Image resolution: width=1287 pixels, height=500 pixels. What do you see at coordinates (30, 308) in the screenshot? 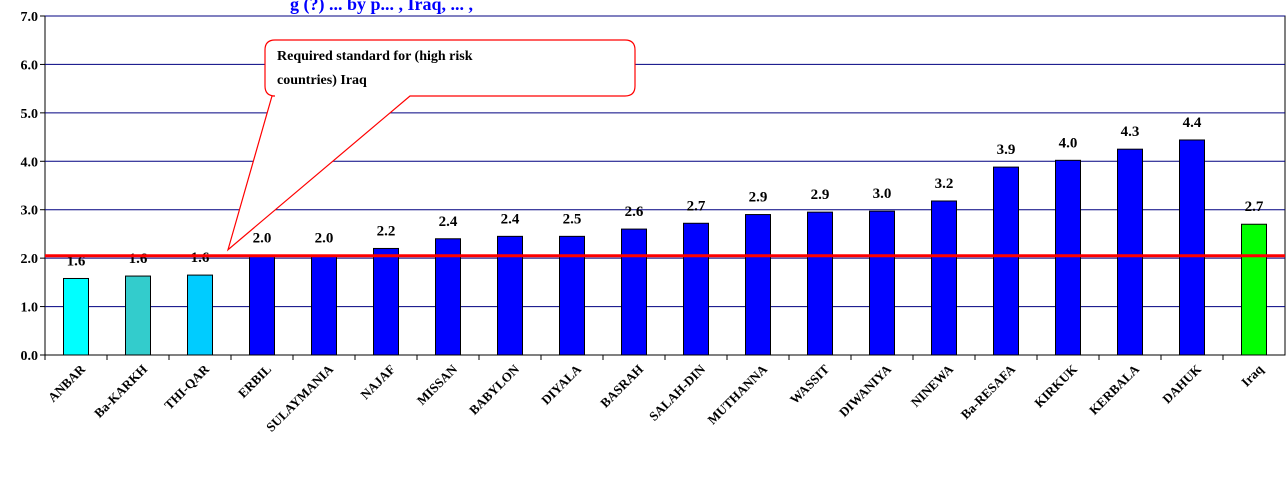
I see `y-tick-label: 1.0` at bounding box center [30, 308].